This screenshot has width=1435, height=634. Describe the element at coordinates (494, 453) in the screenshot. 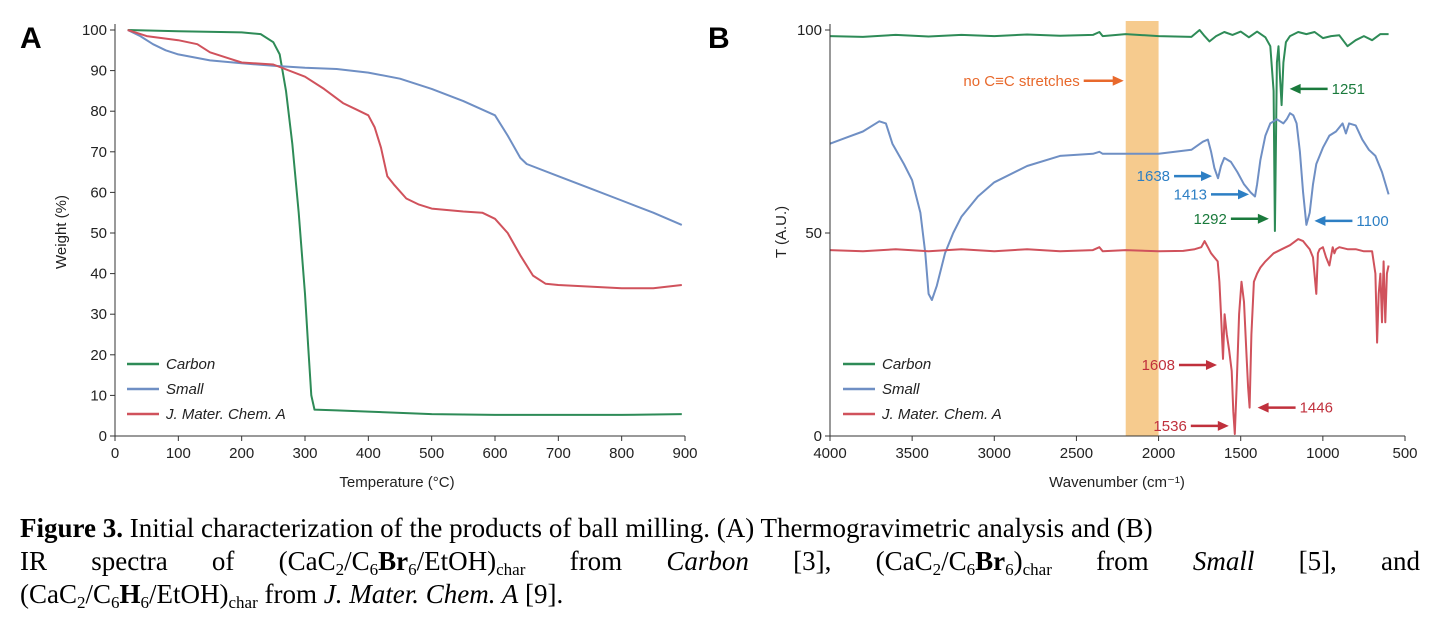

I see `x-tick-label: 600` at that location.